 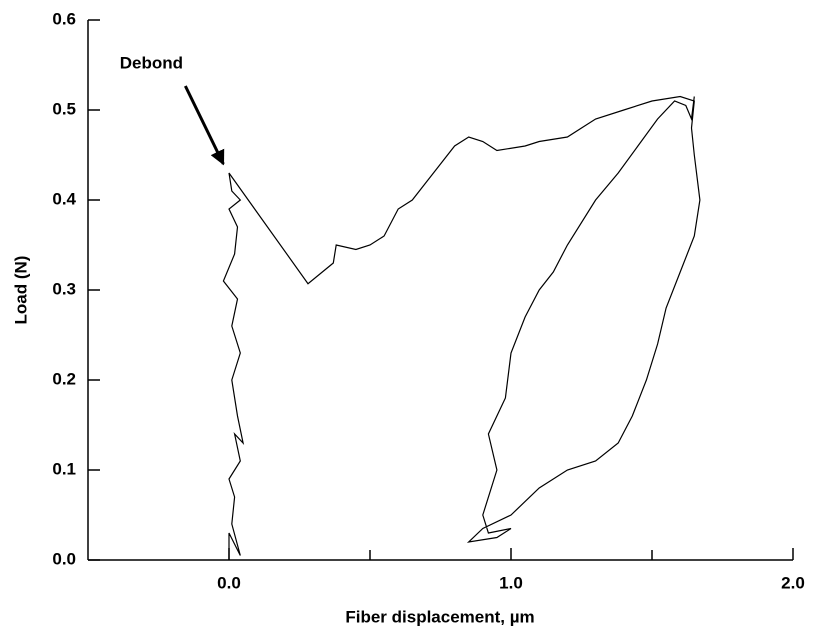 I want to click on y-tick-label: 0.3, so click(x=64, y=288).